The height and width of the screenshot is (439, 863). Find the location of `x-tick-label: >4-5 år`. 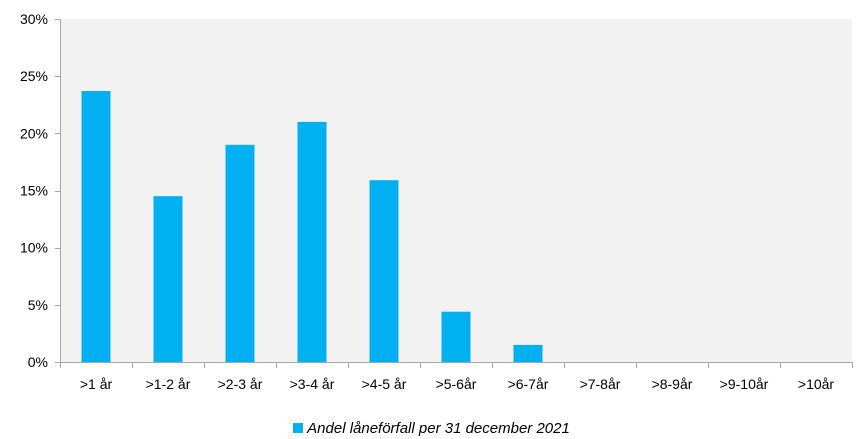

x-tick-label: >4-5 år is located at coordinates (384, 384).